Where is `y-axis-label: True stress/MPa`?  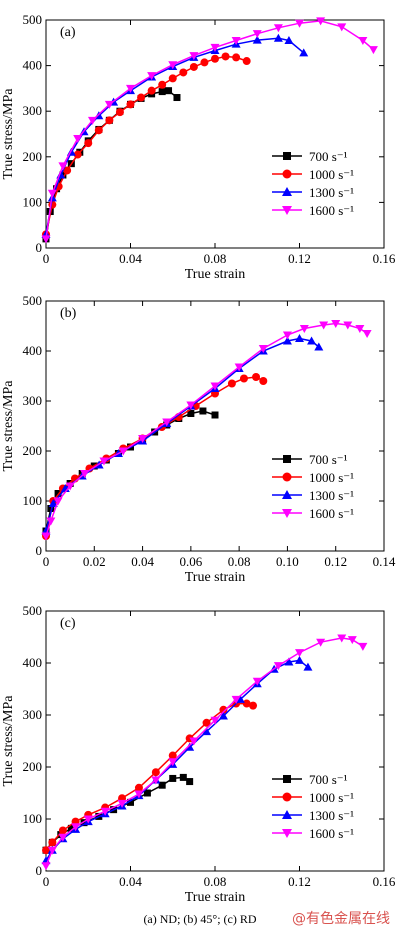 y-axis-label: True stress/MPa is located at coordinates (8, 426).